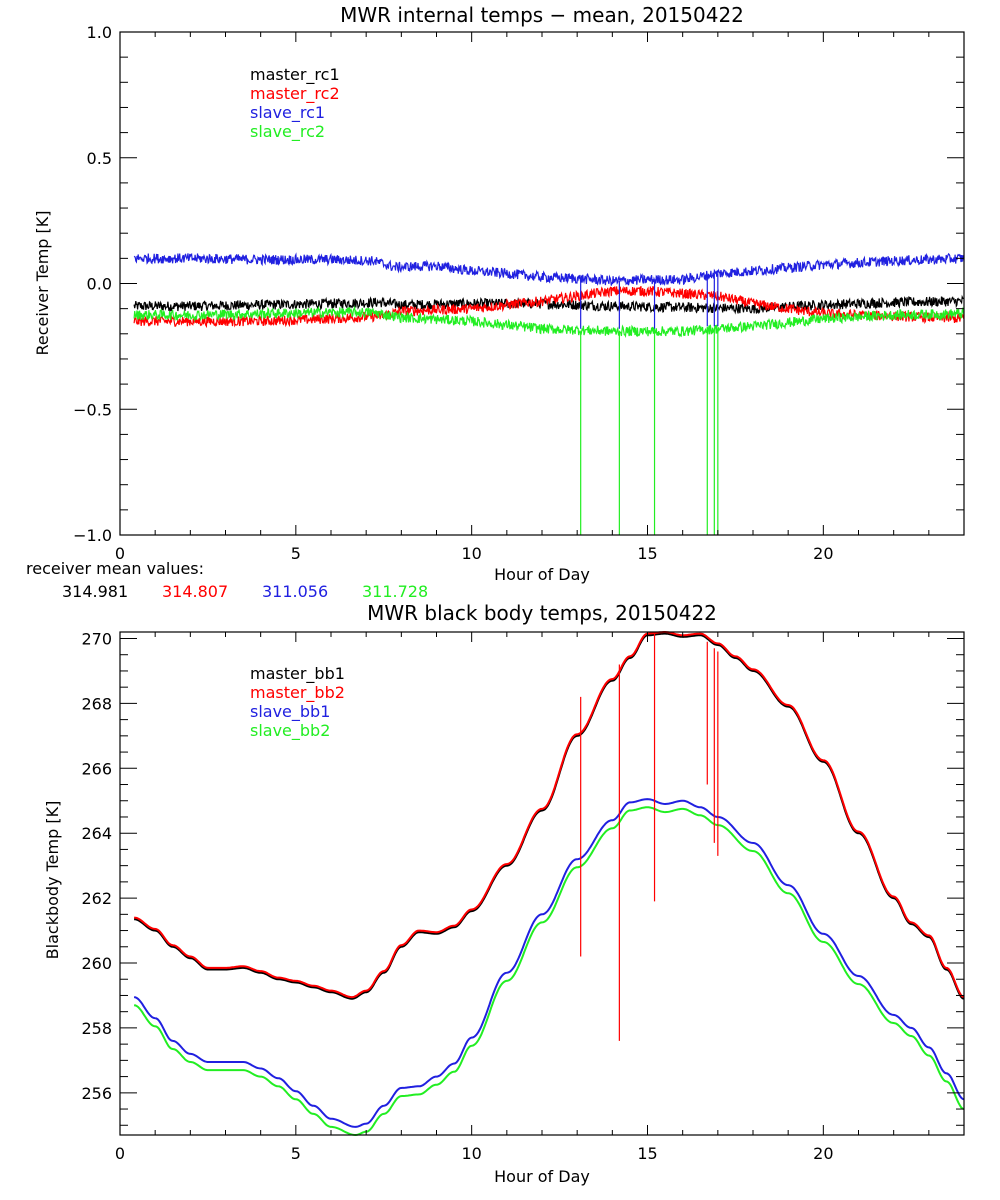  What do you see at coordinates (542, 613) in the screenshot?
I see `chart-title: MWR black body temps, 20150422` at bounding box center [542, 613].